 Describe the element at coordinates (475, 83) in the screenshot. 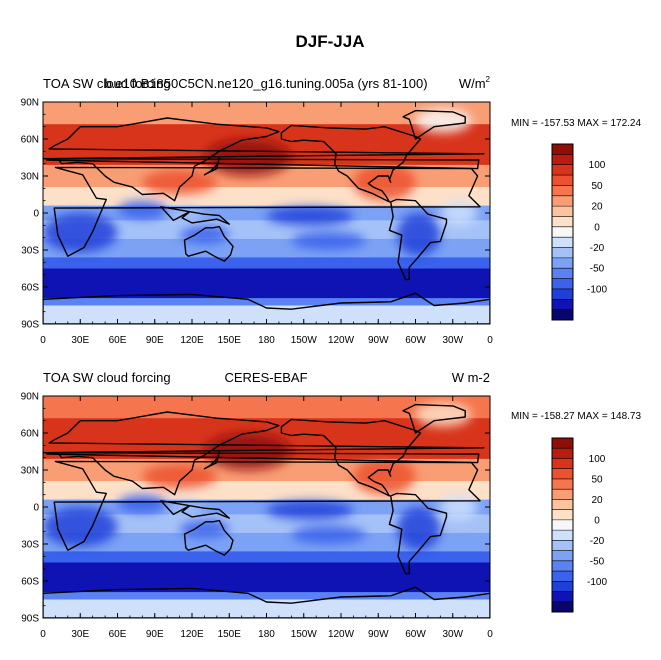

I see `panel1-units: W/m2` at that location.